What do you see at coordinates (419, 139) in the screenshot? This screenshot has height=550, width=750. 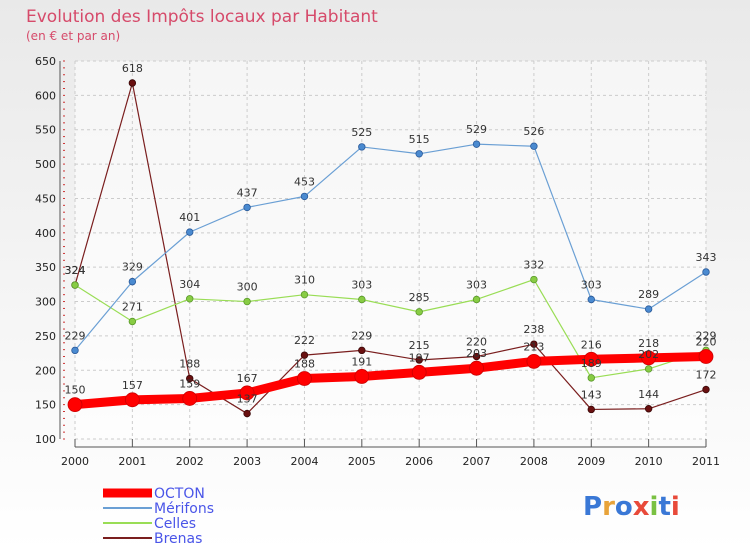 I see `data-label-mérifons: 515` at bounding box center [419, 139].